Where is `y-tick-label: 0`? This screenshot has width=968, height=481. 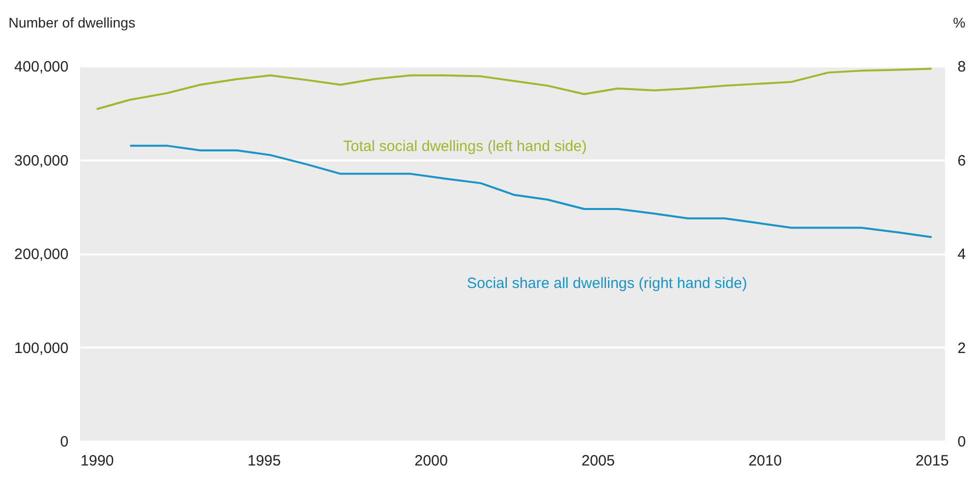 y-tick-label: 0 is located at coordinates (64, 442).